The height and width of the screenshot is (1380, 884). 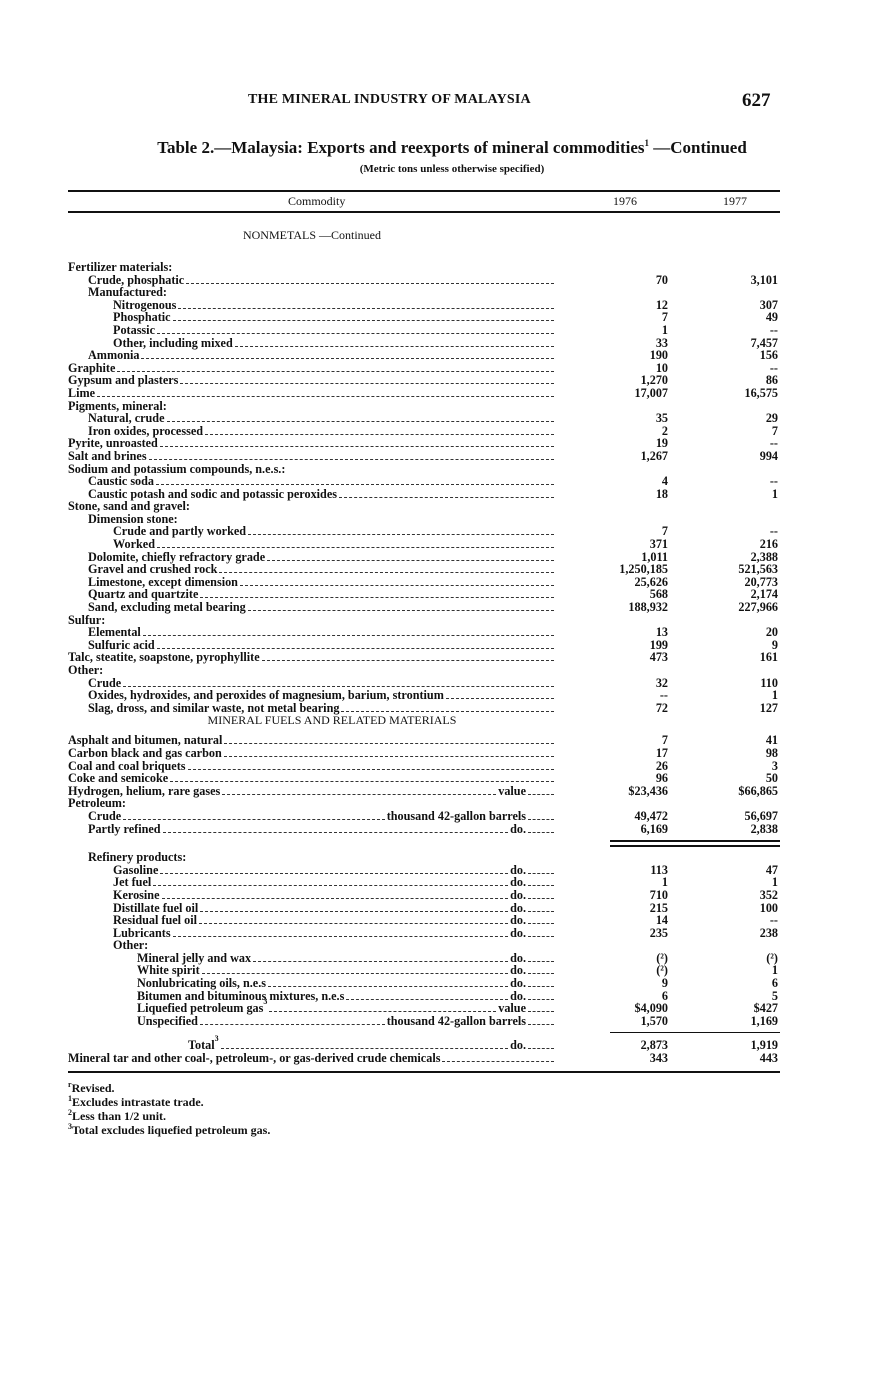 I want to click on value-1976: 96, so click(x=661, y=778).